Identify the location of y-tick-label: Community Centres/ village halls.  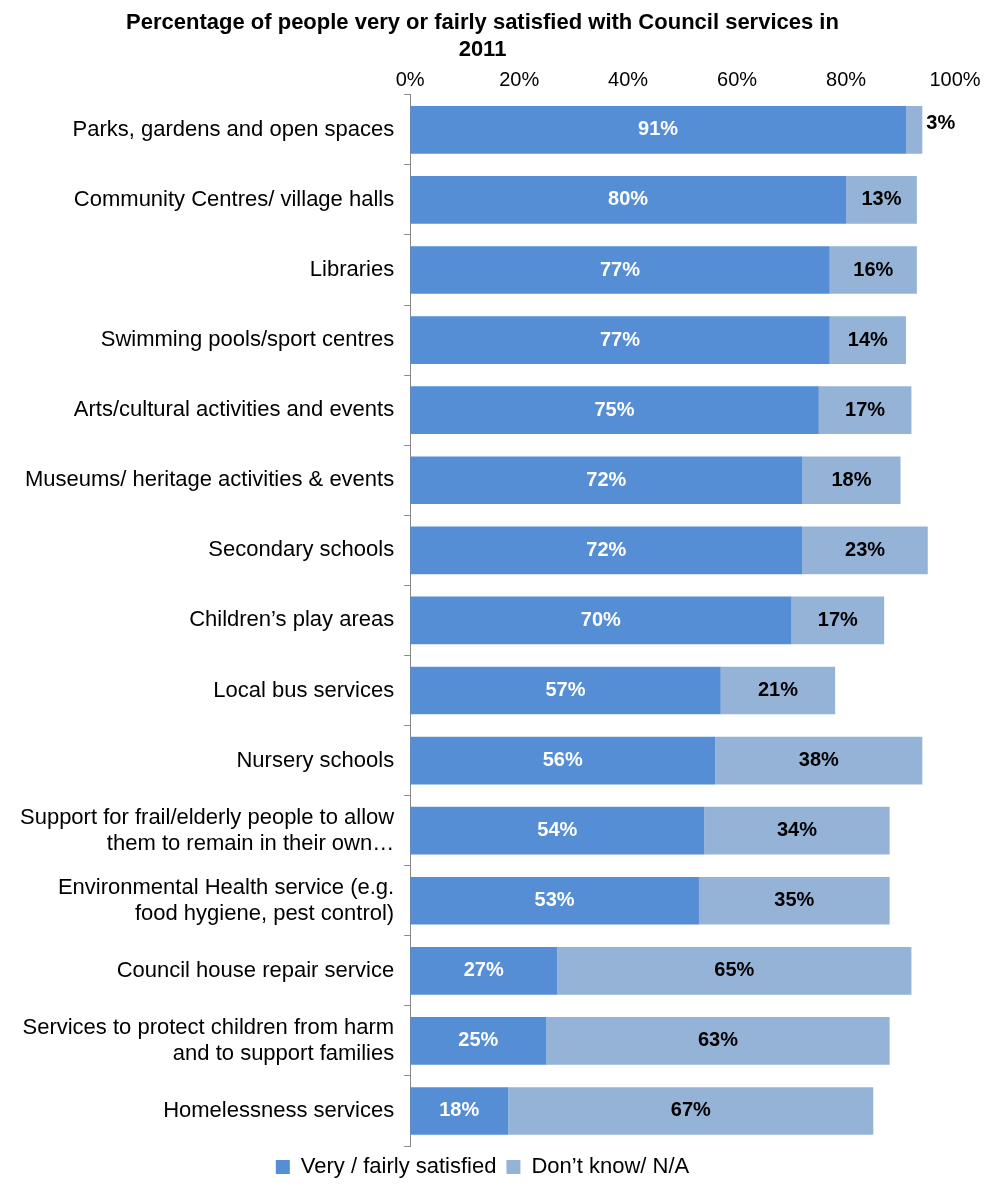
(234, 198).